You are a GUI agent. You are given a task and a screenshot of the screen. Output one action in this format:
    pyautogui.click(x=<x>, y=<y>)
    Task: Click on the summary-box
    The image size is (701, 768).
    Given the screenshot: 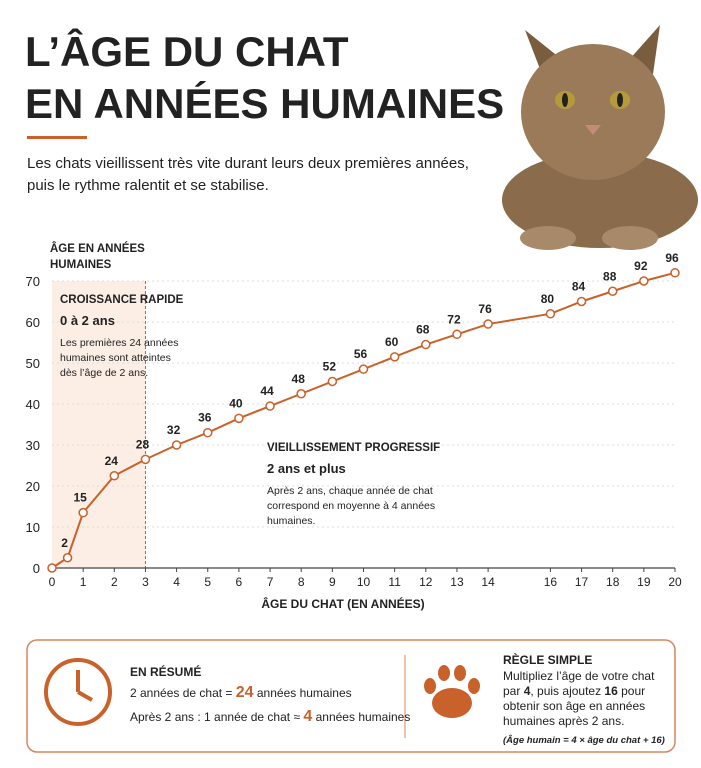 What is the action you would take?
    pyautogui.click(x=351, y=696)
    